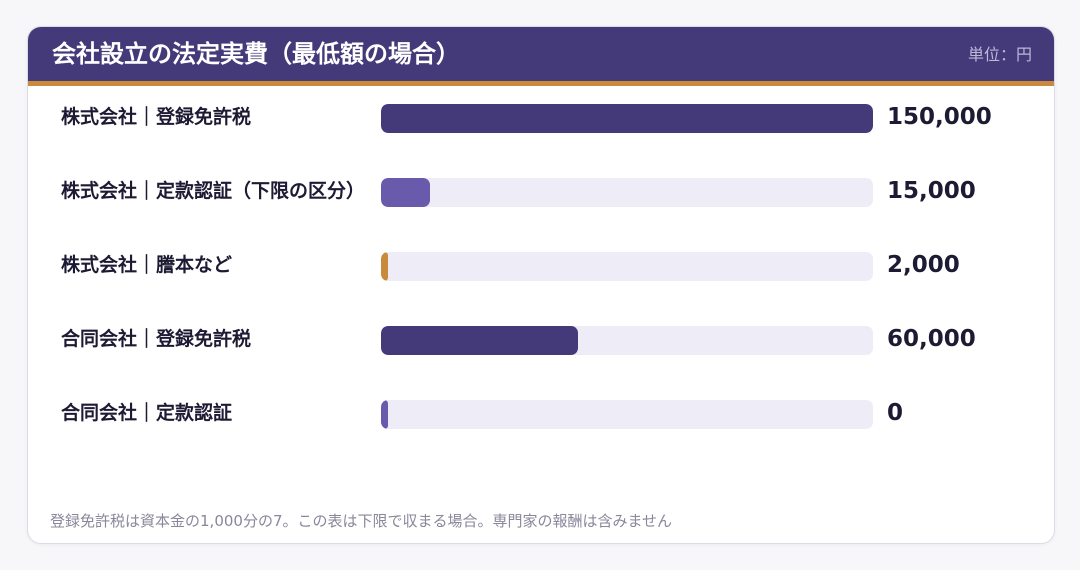 This screenshot has width=1080, height=570. I want to click on bar-value: 150,000, so click(939, 117).